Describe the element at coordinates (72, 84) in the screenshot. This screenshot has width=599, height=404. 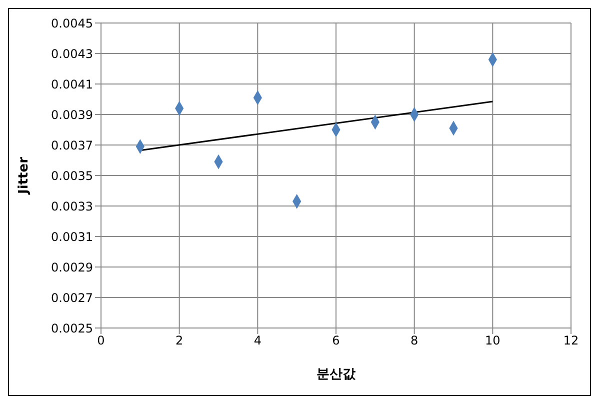
I see `y-tick-label: 0.0041` at that location.